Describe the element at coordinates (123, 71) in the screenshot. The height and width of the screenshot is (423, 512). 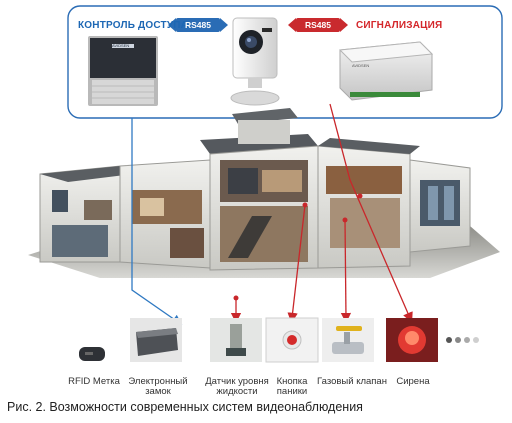
I see `access-control-unit` at that location.